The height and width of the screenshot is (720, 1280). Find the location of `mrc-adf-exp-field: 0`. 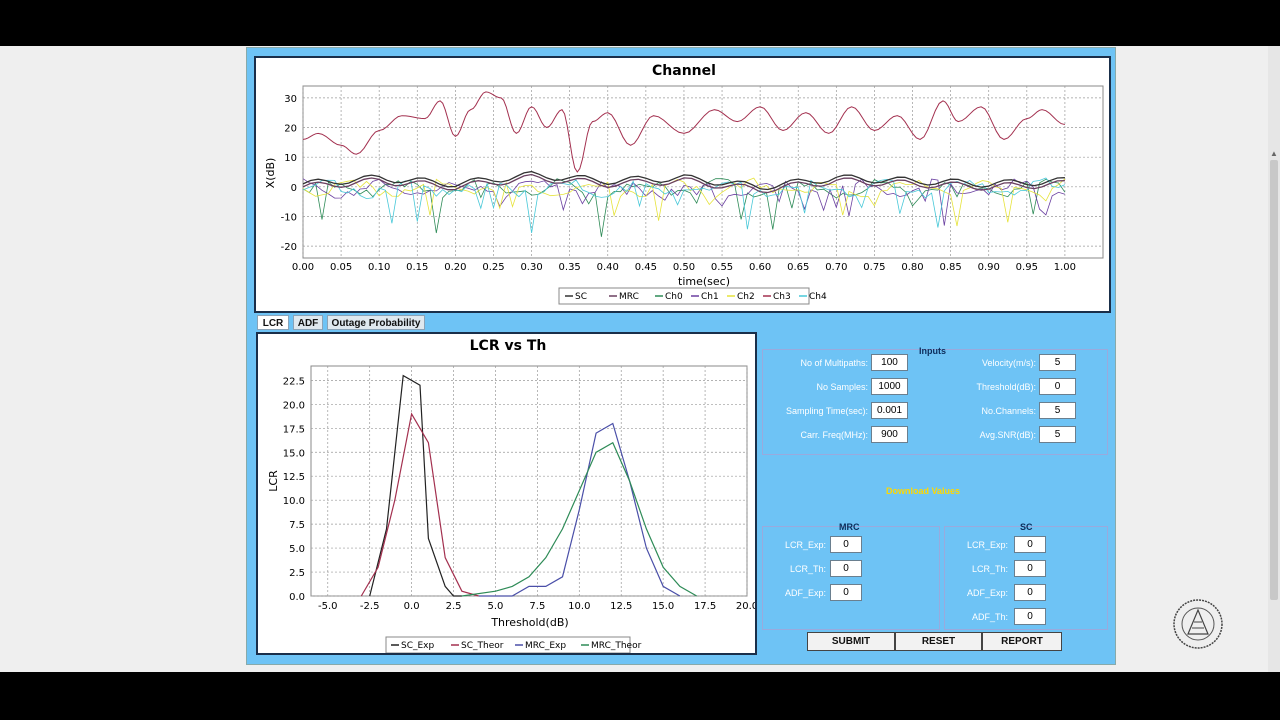

mrc-adf-exp-field: 0 is located at coordinates (846, 592).